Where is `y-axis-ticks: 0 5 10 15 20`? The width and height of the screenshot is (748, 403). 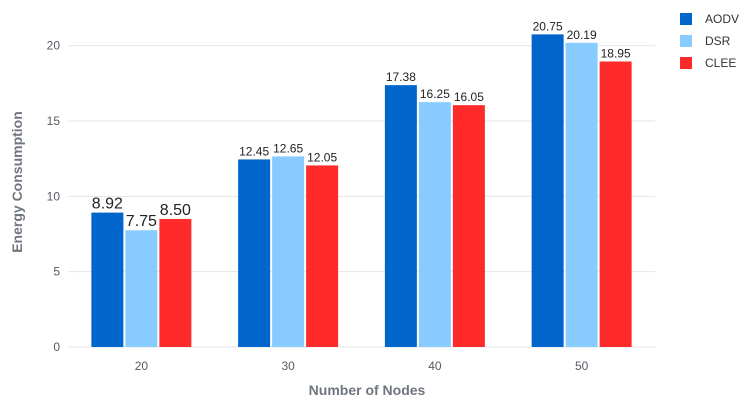 y-axis-ticks: 0 5 10 15 20 is located at coordinates (54, 196).